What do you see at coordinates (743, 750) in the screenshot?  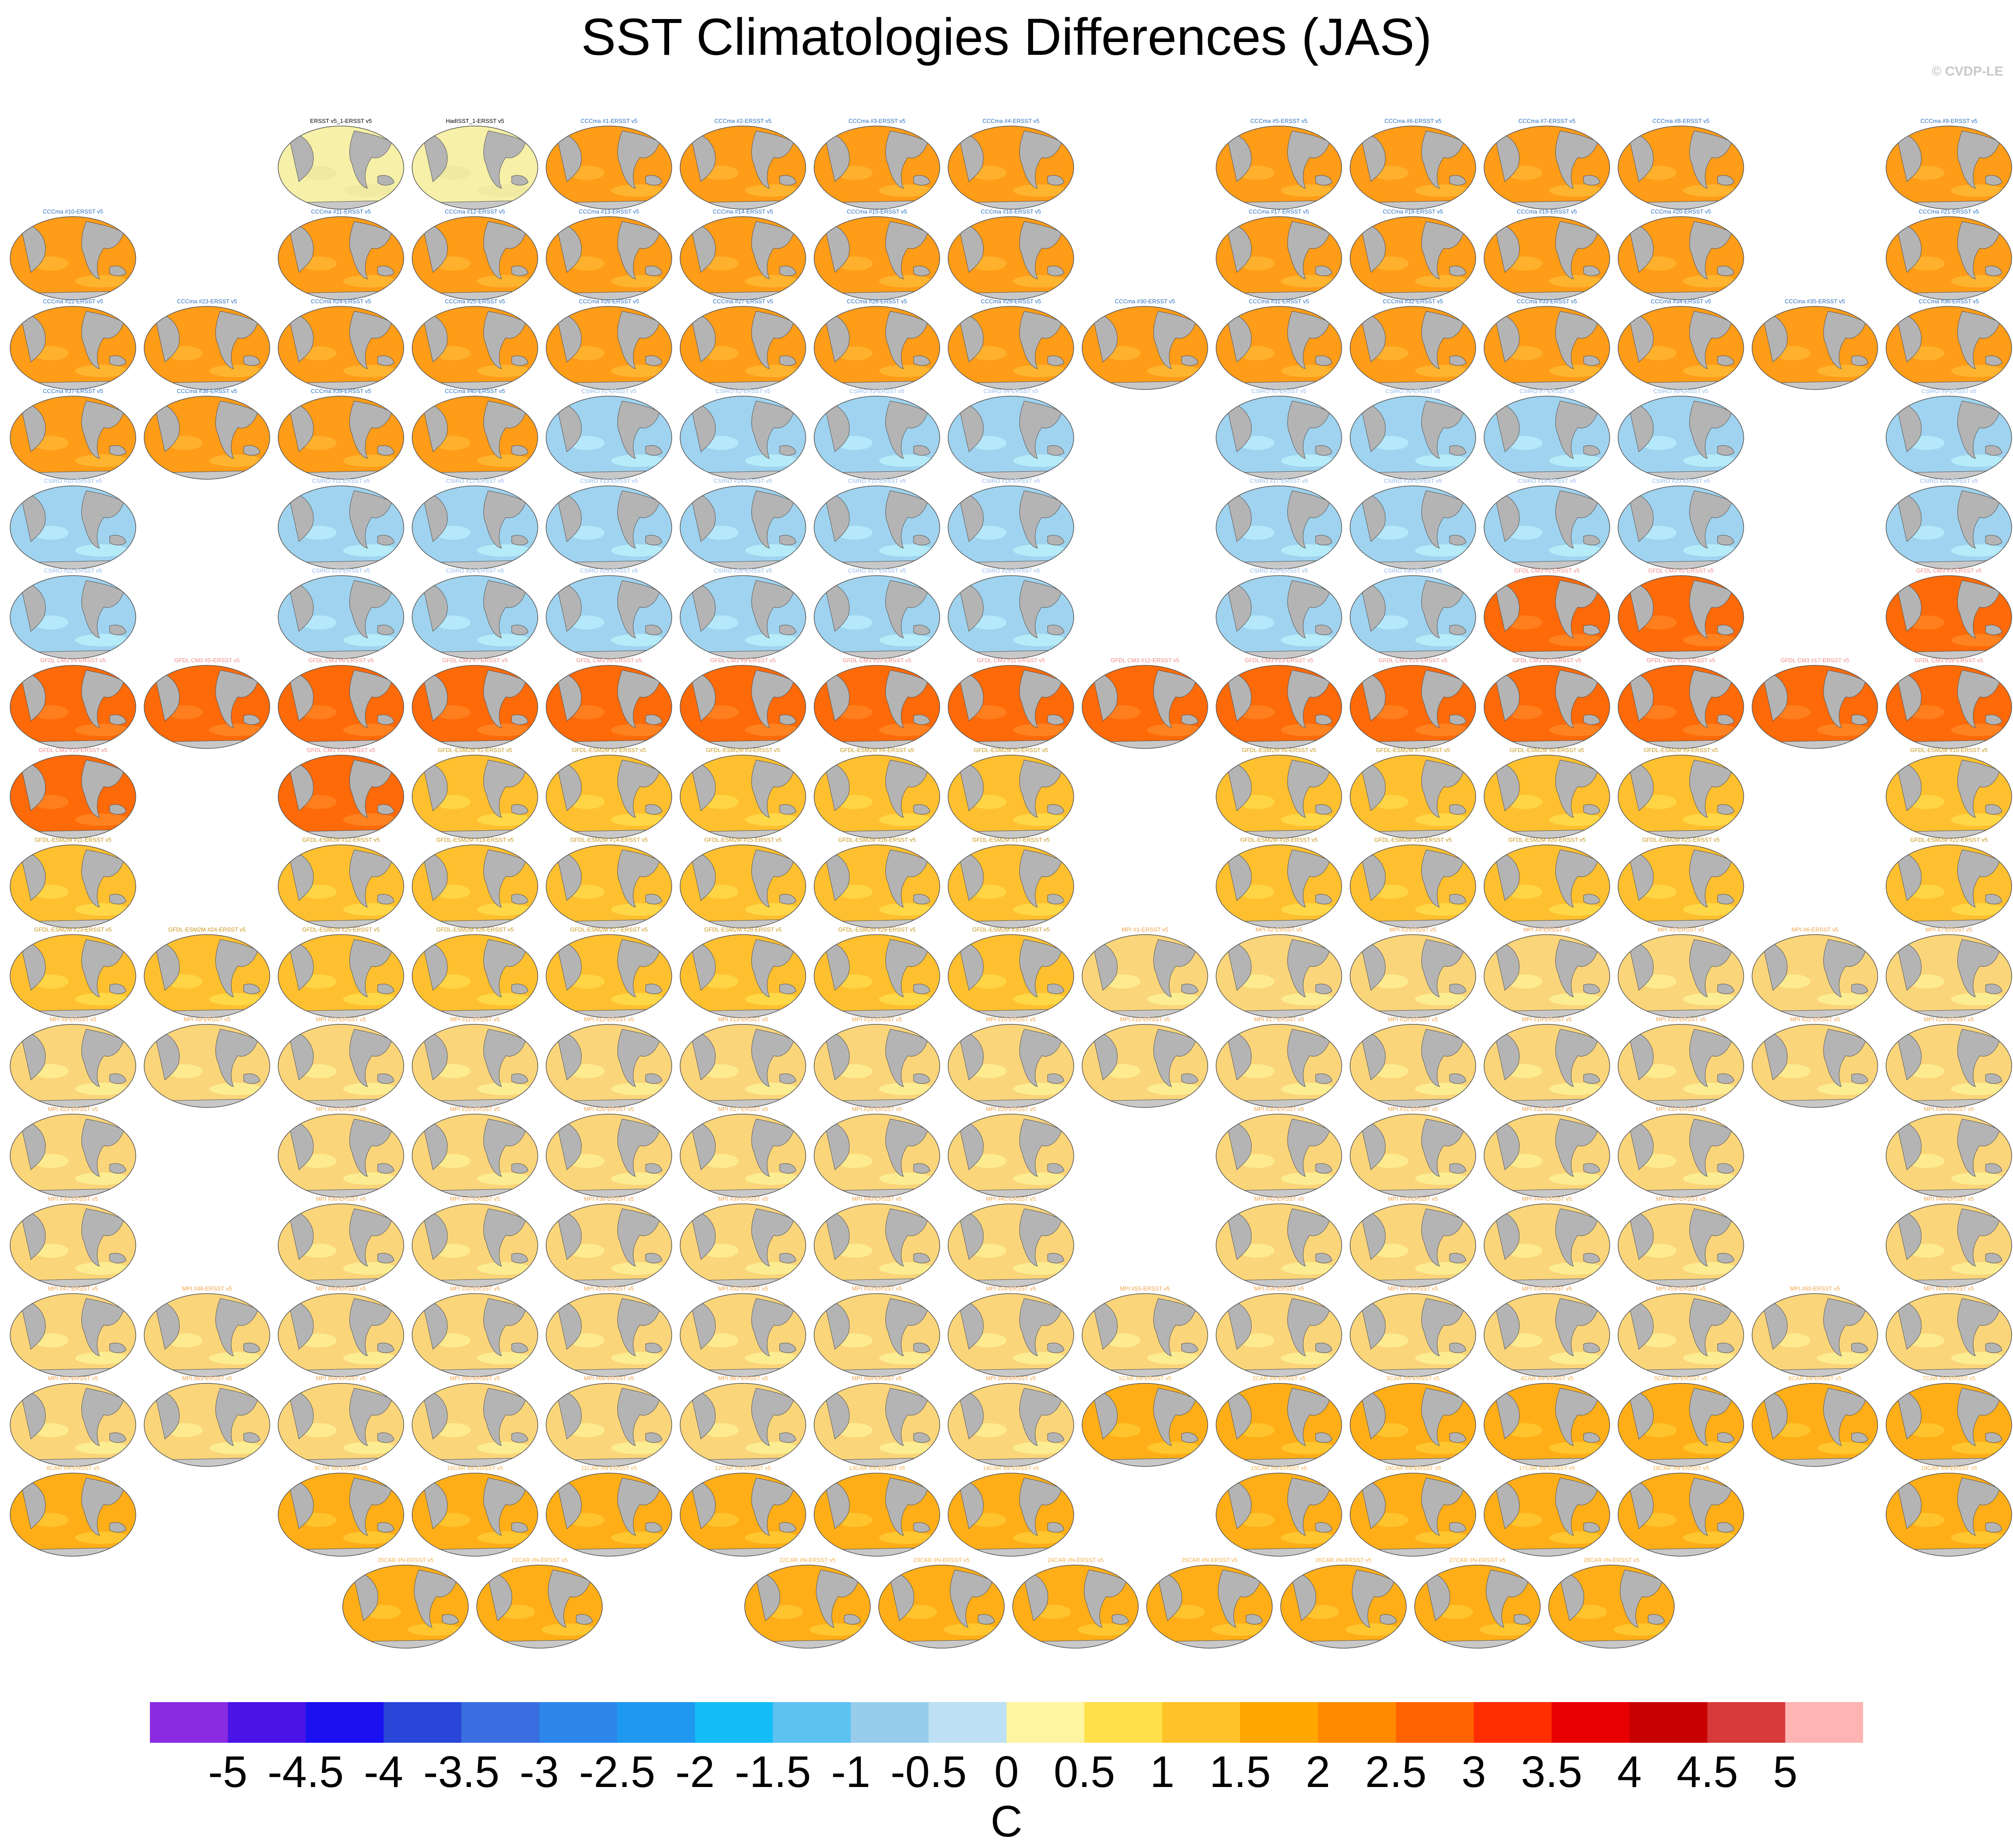 I see `panel-title: GFDL-ESM2M #3-ERSST v5` at bounding box center [743, 750].